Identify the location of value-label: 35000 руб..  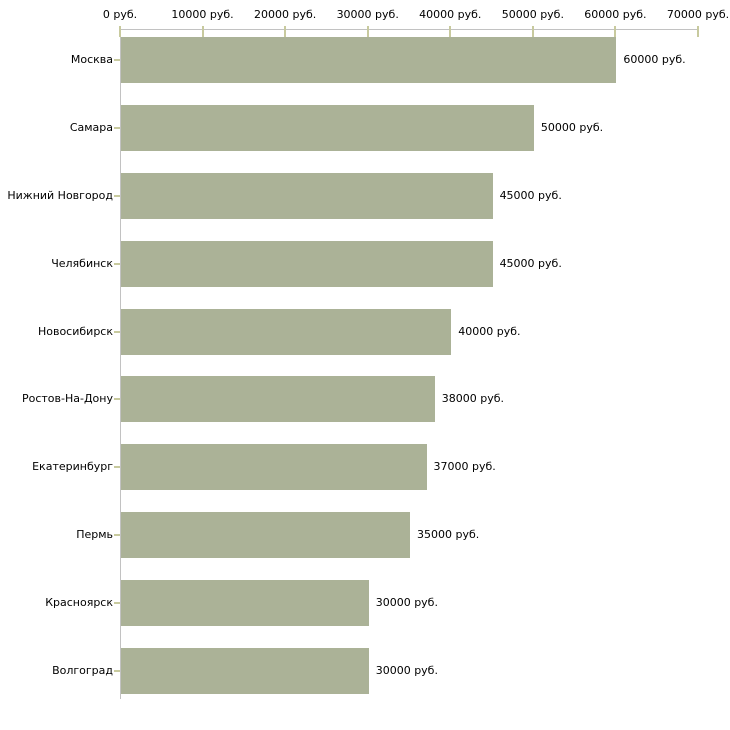
(448, 535).